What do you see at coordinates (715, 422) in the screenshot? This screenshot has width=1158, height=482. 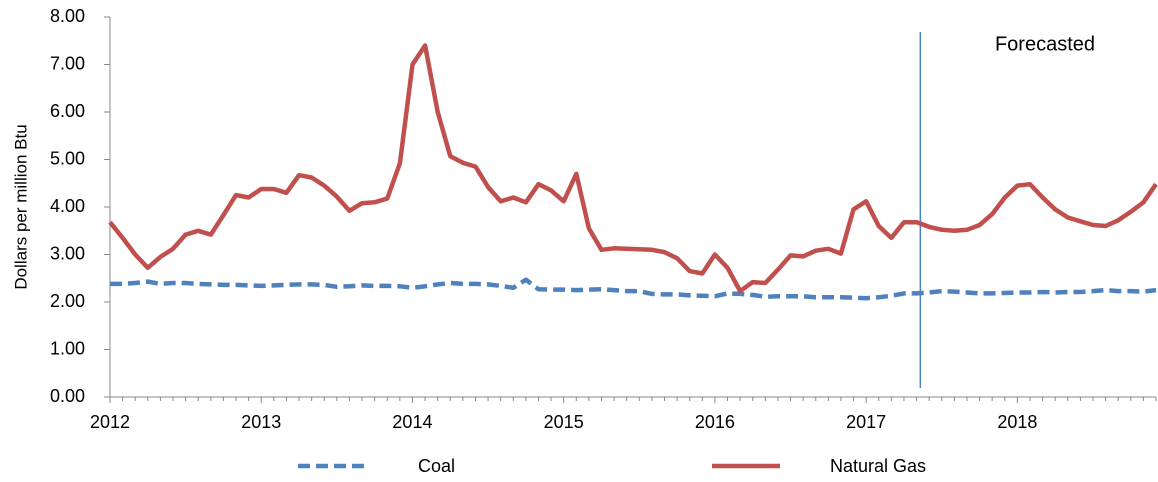 I see `x-tick-label: 2016` at bounding box center [715, 422].